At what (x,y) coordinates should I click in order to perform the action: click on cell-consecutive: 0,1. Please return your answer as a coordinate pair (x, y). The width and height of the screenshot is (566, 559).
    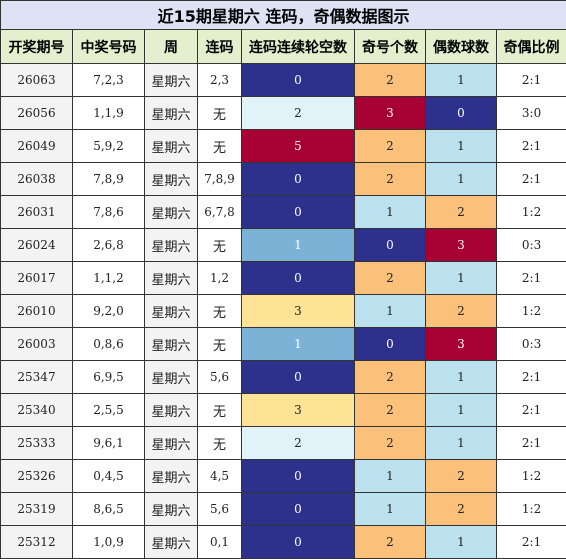
    Looking at the image, I should click on (220, 542).